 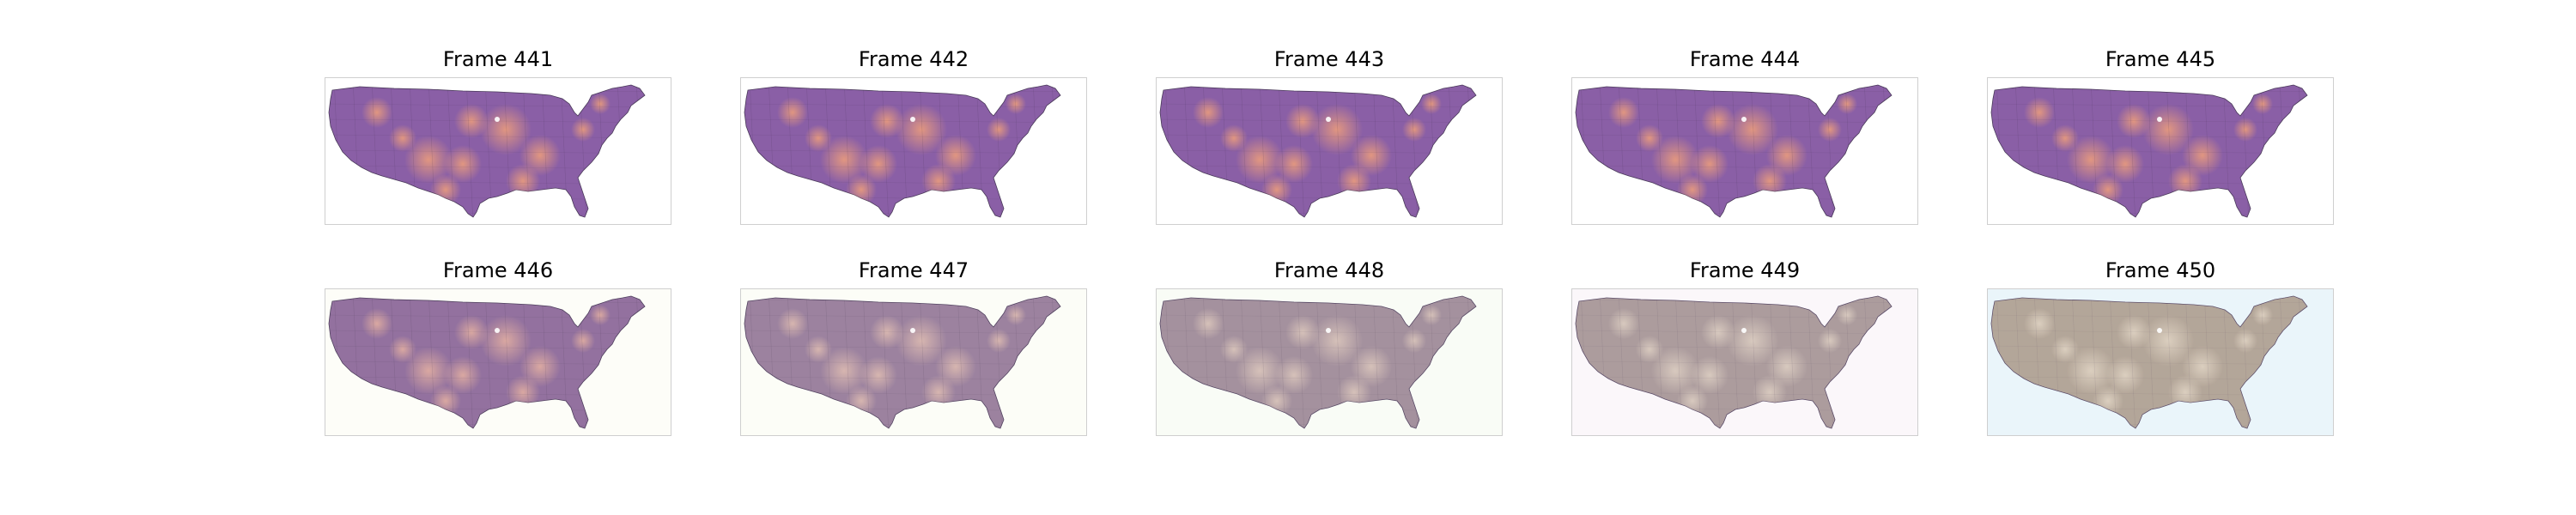 What do you see at coordinates (1745, 270) in the screenshot?
I see `frame-title: Frame 449` at bounding box center [1745, 270].